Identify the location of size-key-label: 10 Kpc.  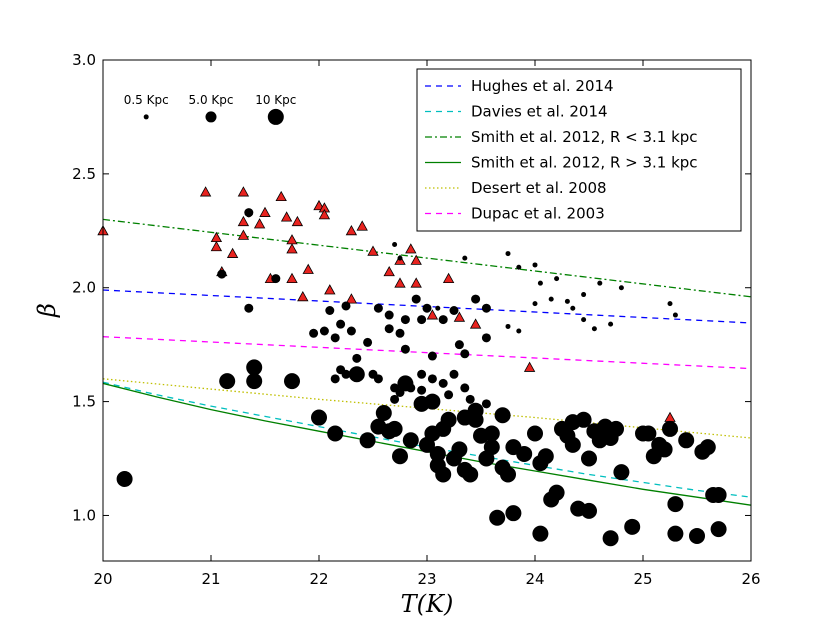
(275, 100).